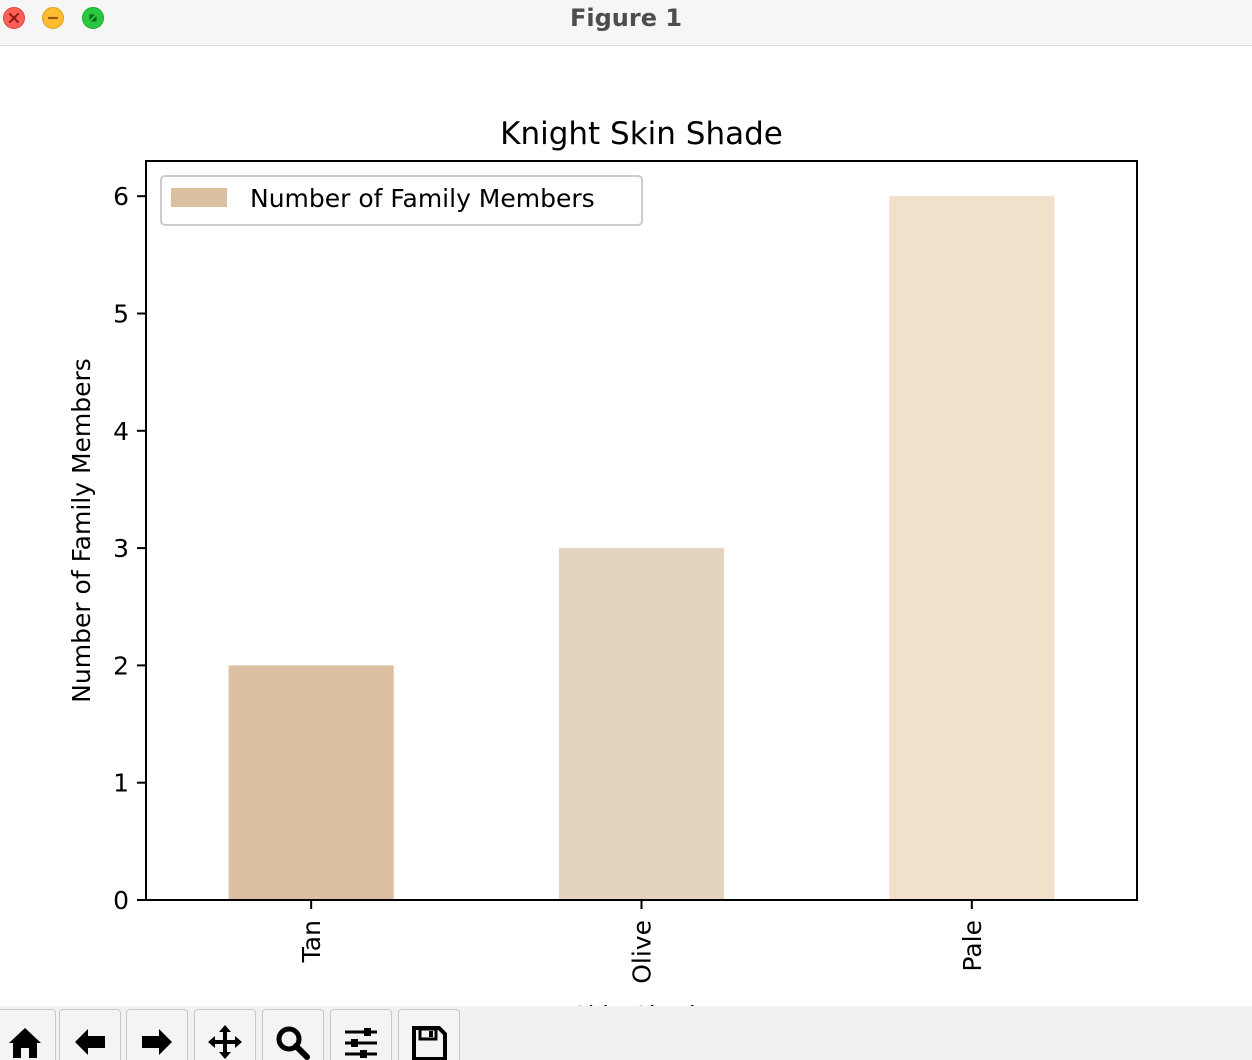  I want to click on y-tick-label: 5, so click(121, 313).